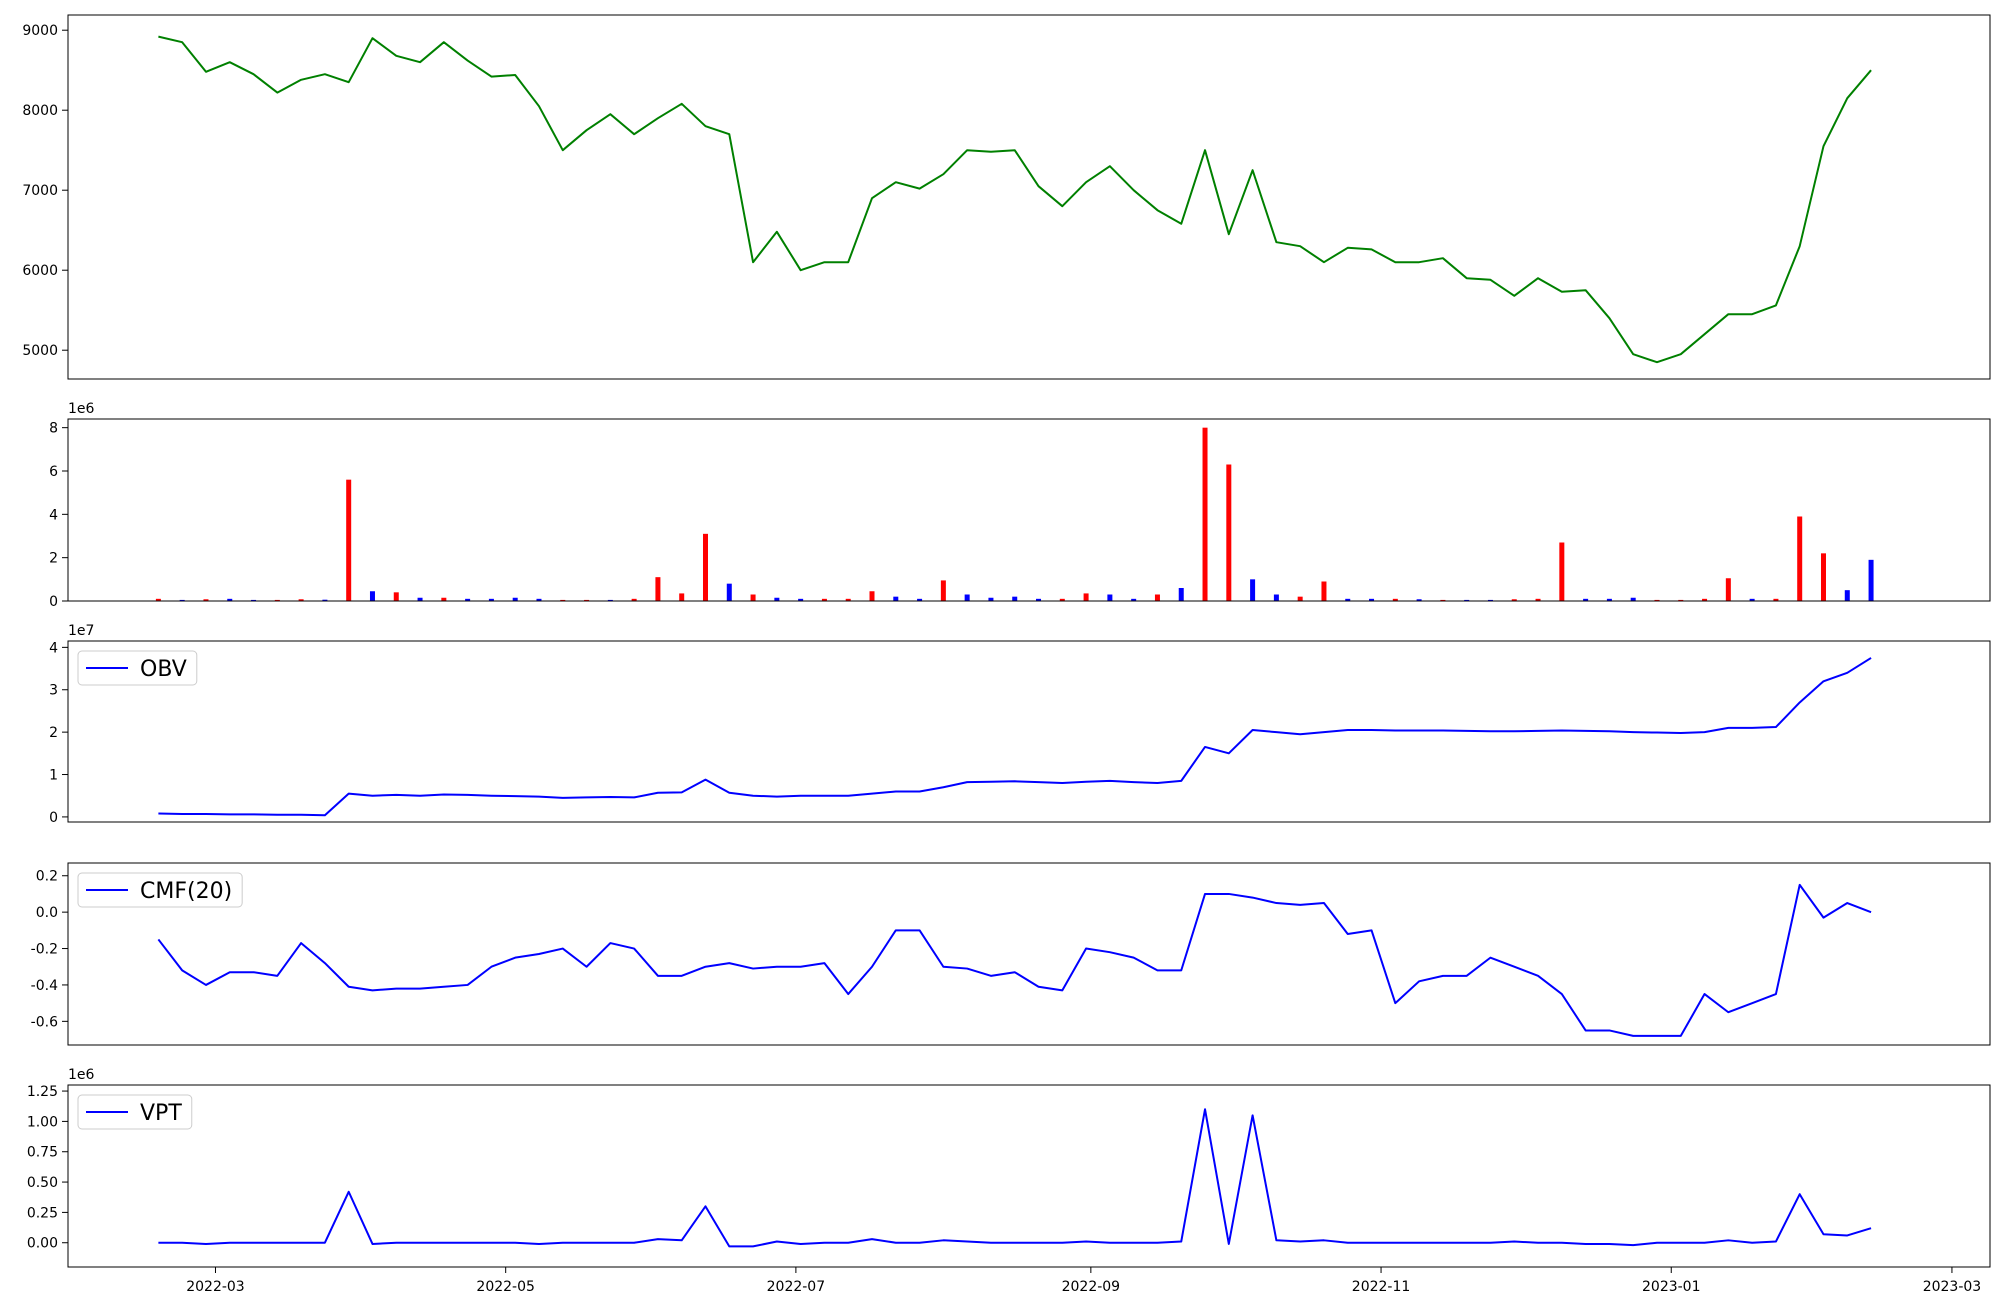  Describe the element at coordinates (42, 1092) in the screenshot. I see `y-tick-label: 1.25` at that location.